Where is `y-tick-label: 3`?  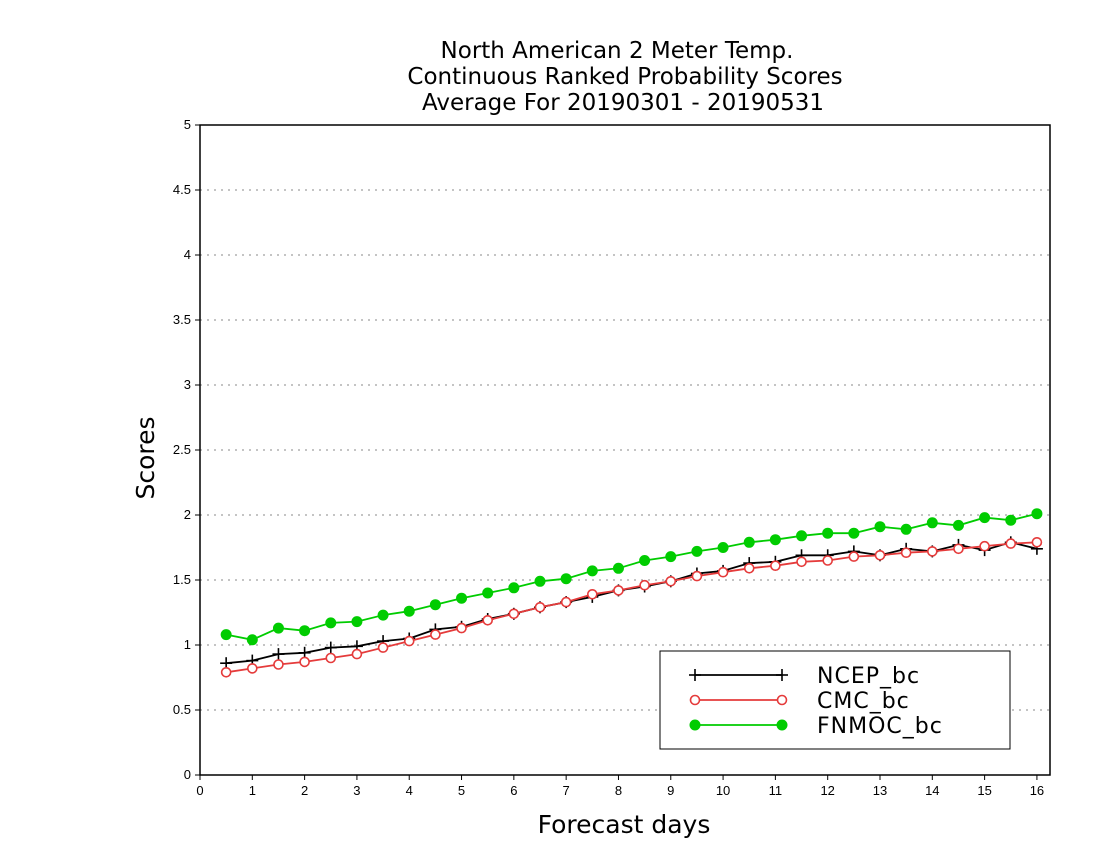 y-tick-label: 3 is located at coordinates (187, 384).